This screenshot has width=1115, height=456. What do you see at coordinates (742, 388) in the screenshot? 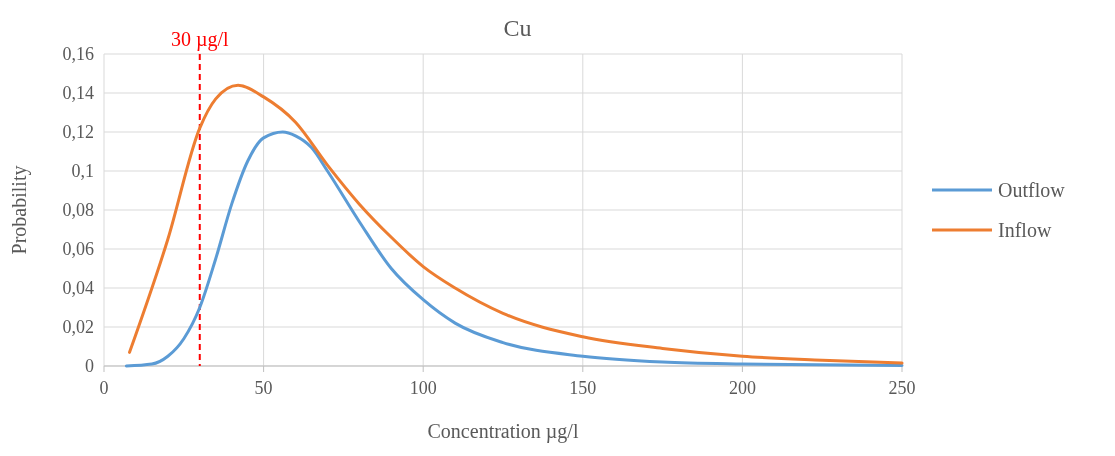
I see `x-tick-label: 200` at bounding box center [742, 388].